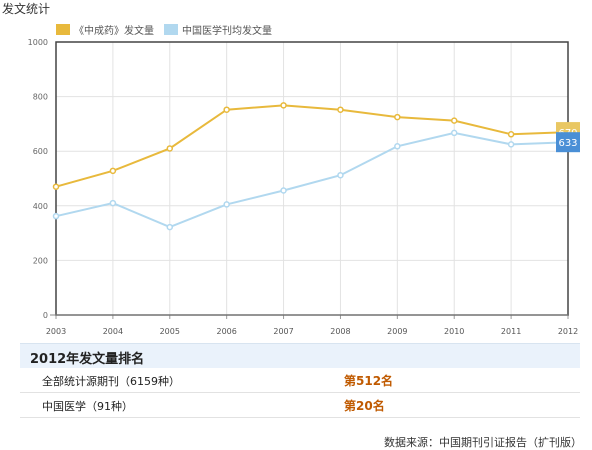 The image size is (592, 450). Describe the element at coordinates (45, 315) in the screenshot. I see `y-tick-label: 0` at that location.